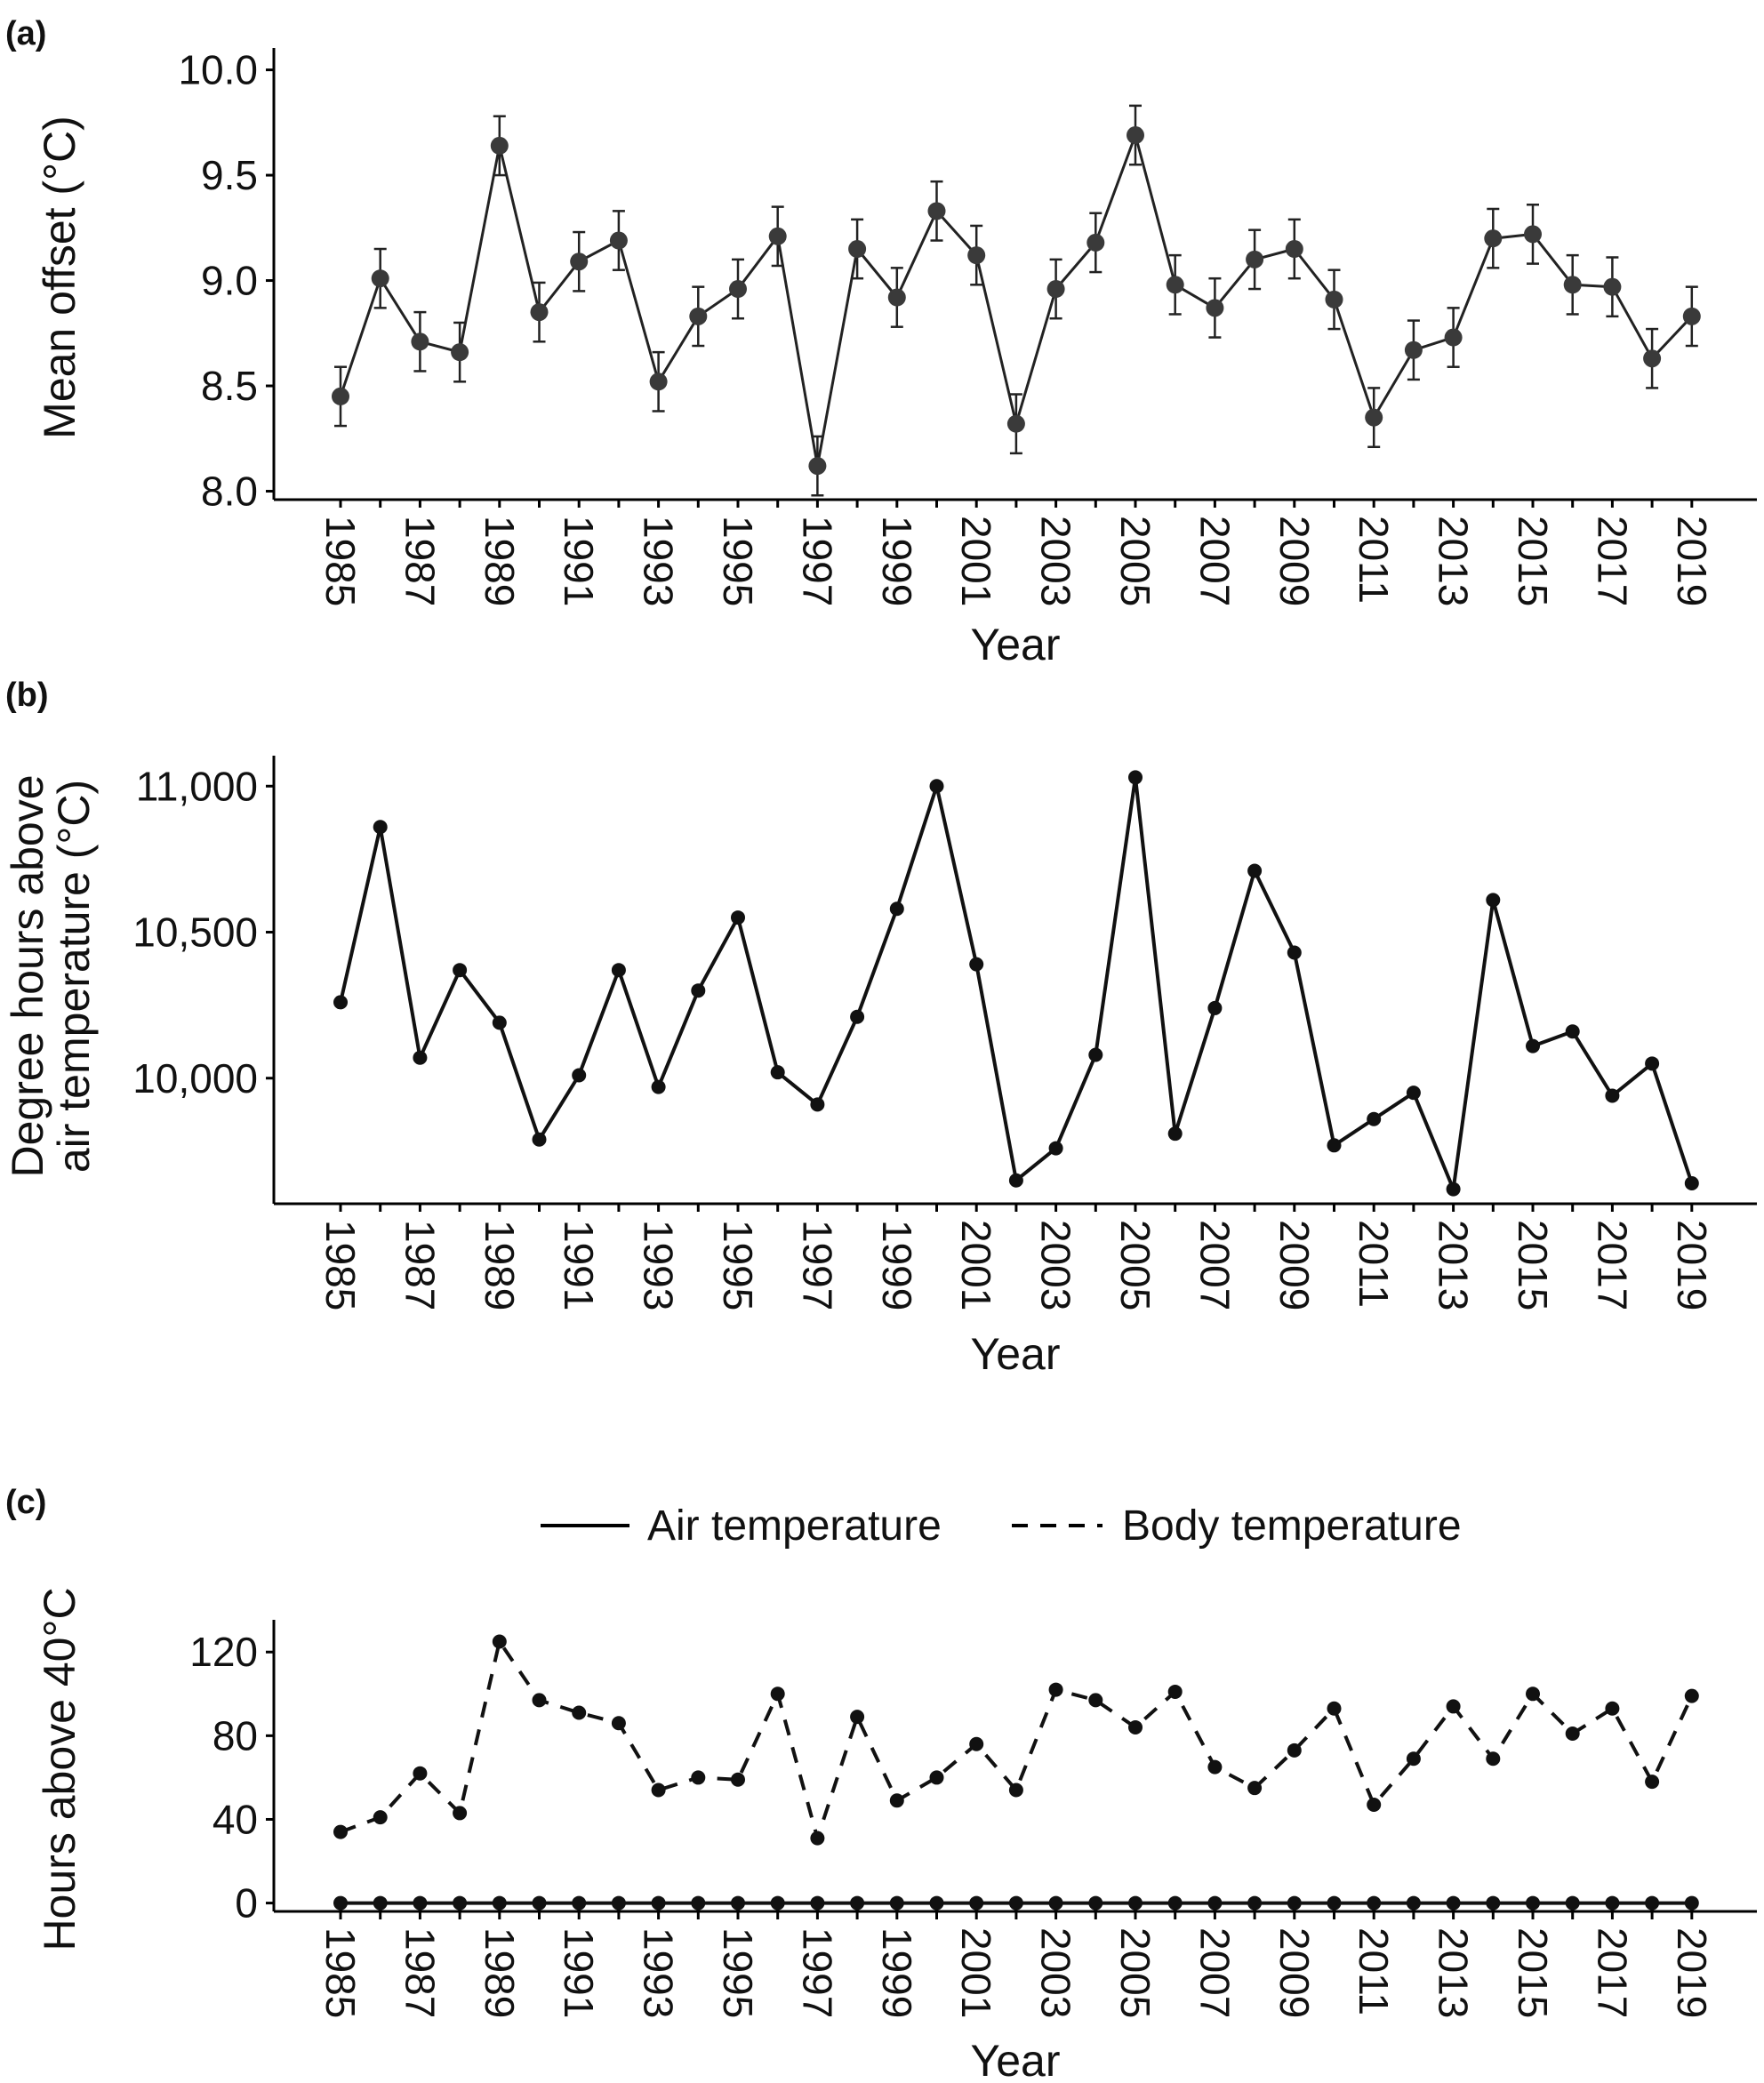 Image resolution: width=1764 pixels, height=2083 pixels. I want to click on y-axis-title: Mean offset (°C), so click(60, 277).